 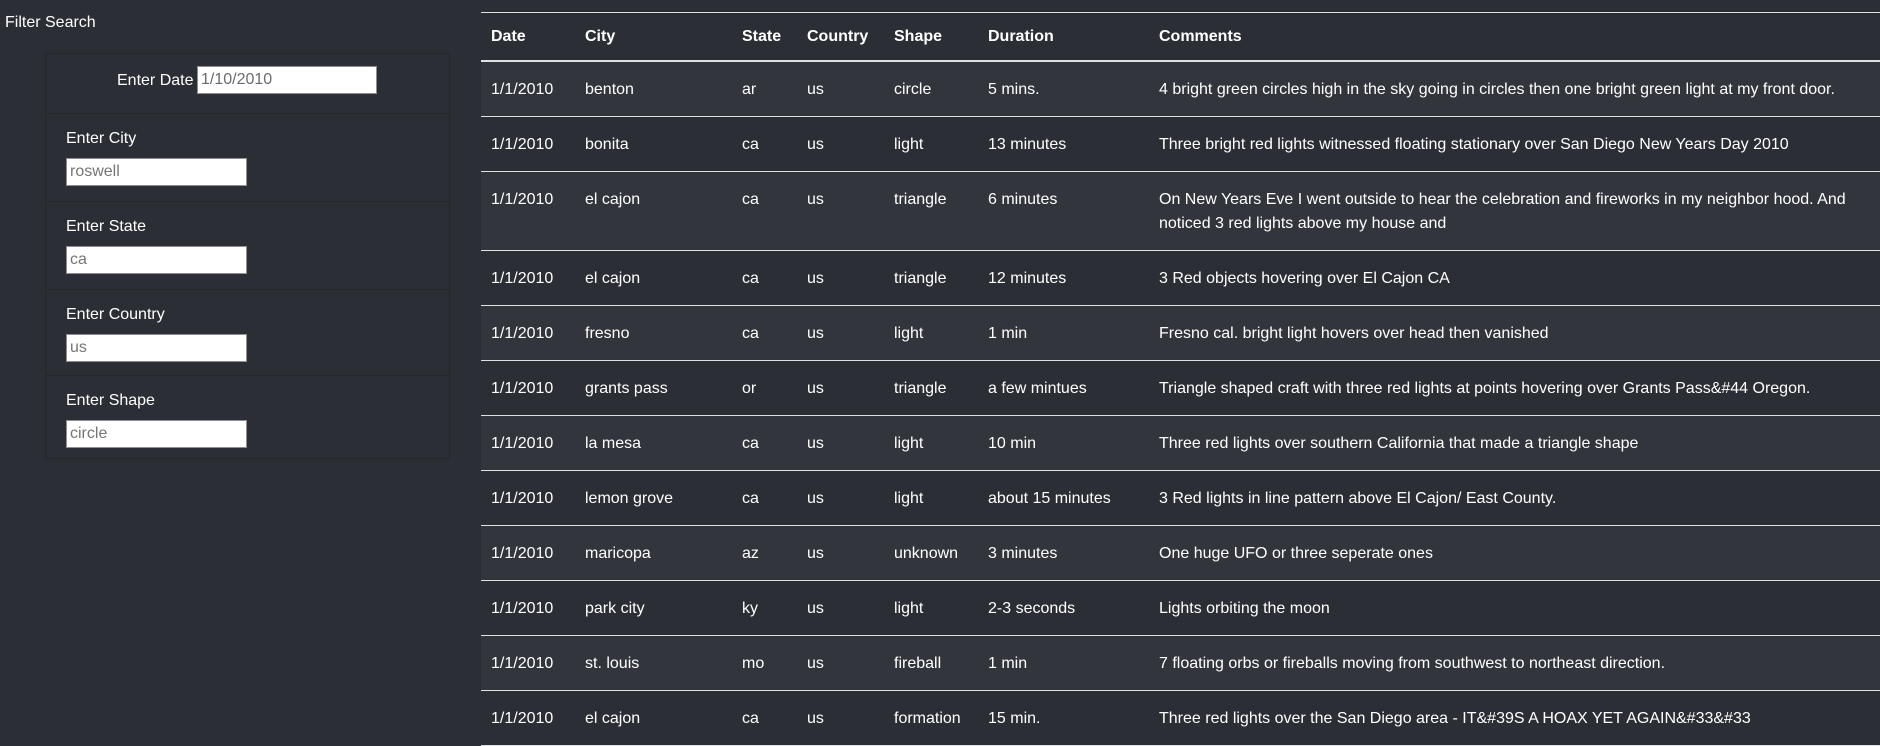 I want to click on cell-city: benton, so click(x=609, y=89).